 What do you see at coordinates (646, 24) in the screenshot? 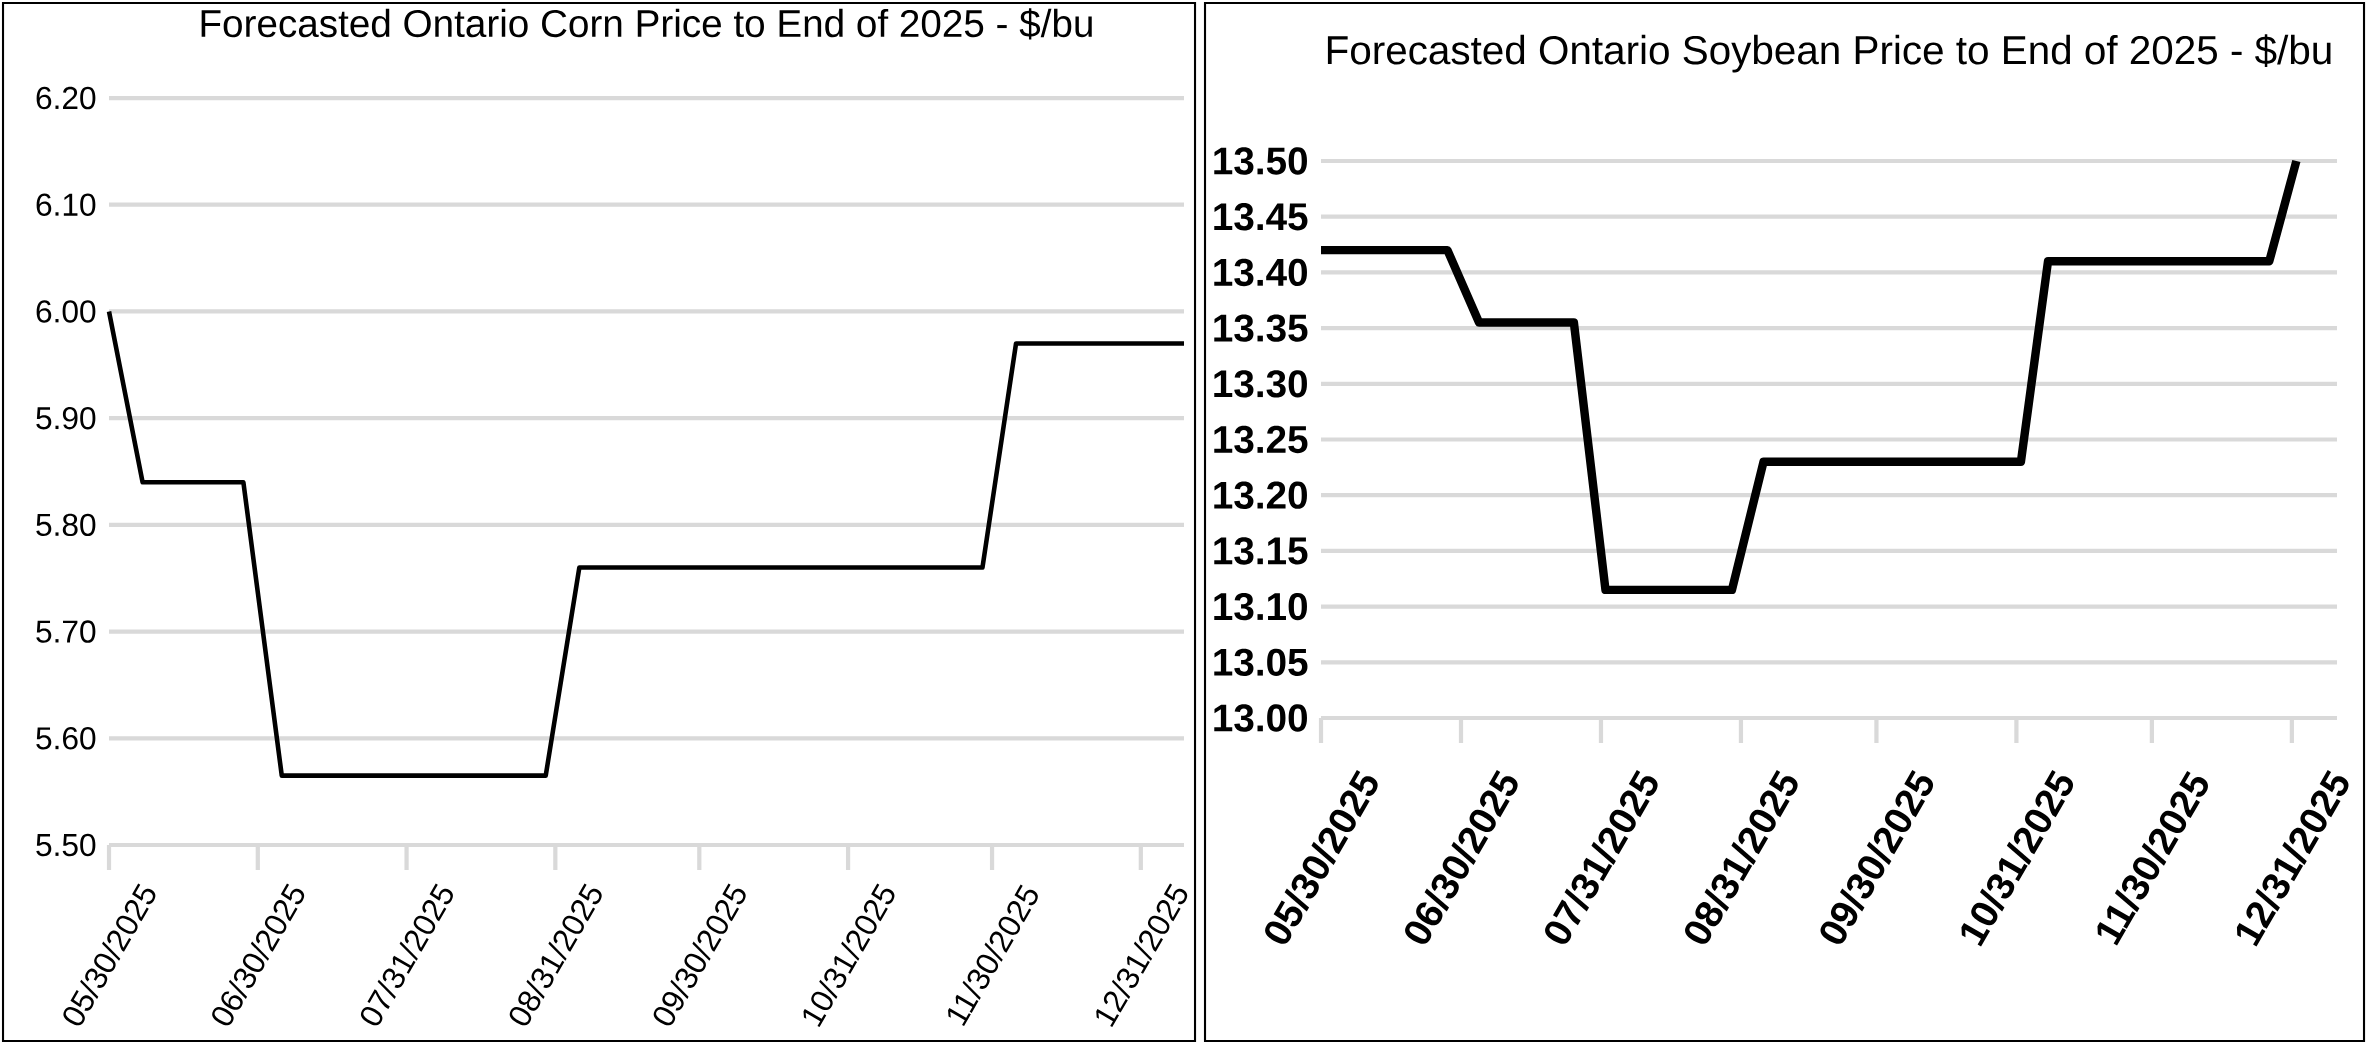
I see `chart-title: Forecasted Ontario Corn Price to End of 2025 - $/bu` at bounding box center [646, 24].